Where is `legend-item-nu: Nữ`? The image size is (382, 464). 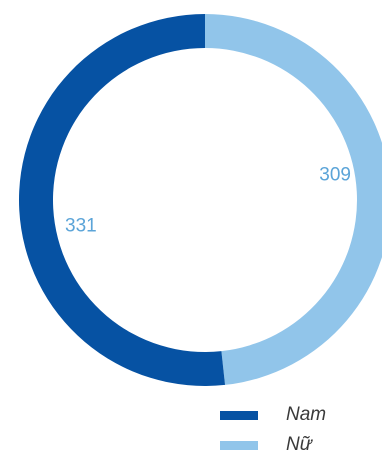 legend-item-nu: Nữ is located at coordinates (300, 445).